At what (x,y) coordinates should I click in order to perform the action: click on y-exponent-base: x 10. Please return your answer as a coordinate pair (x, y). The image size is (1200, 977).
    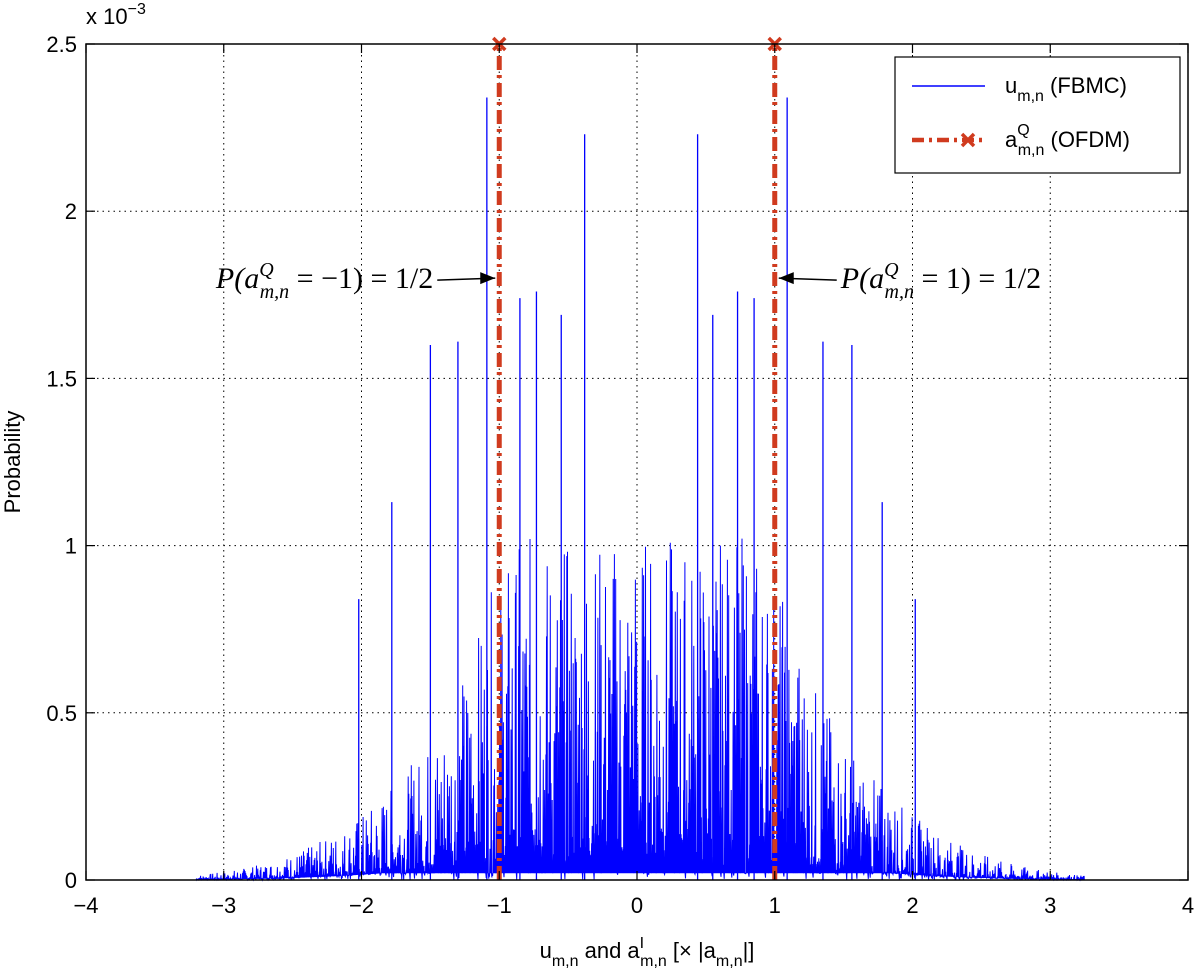
    Looking at the image, I should click on (107, 16).